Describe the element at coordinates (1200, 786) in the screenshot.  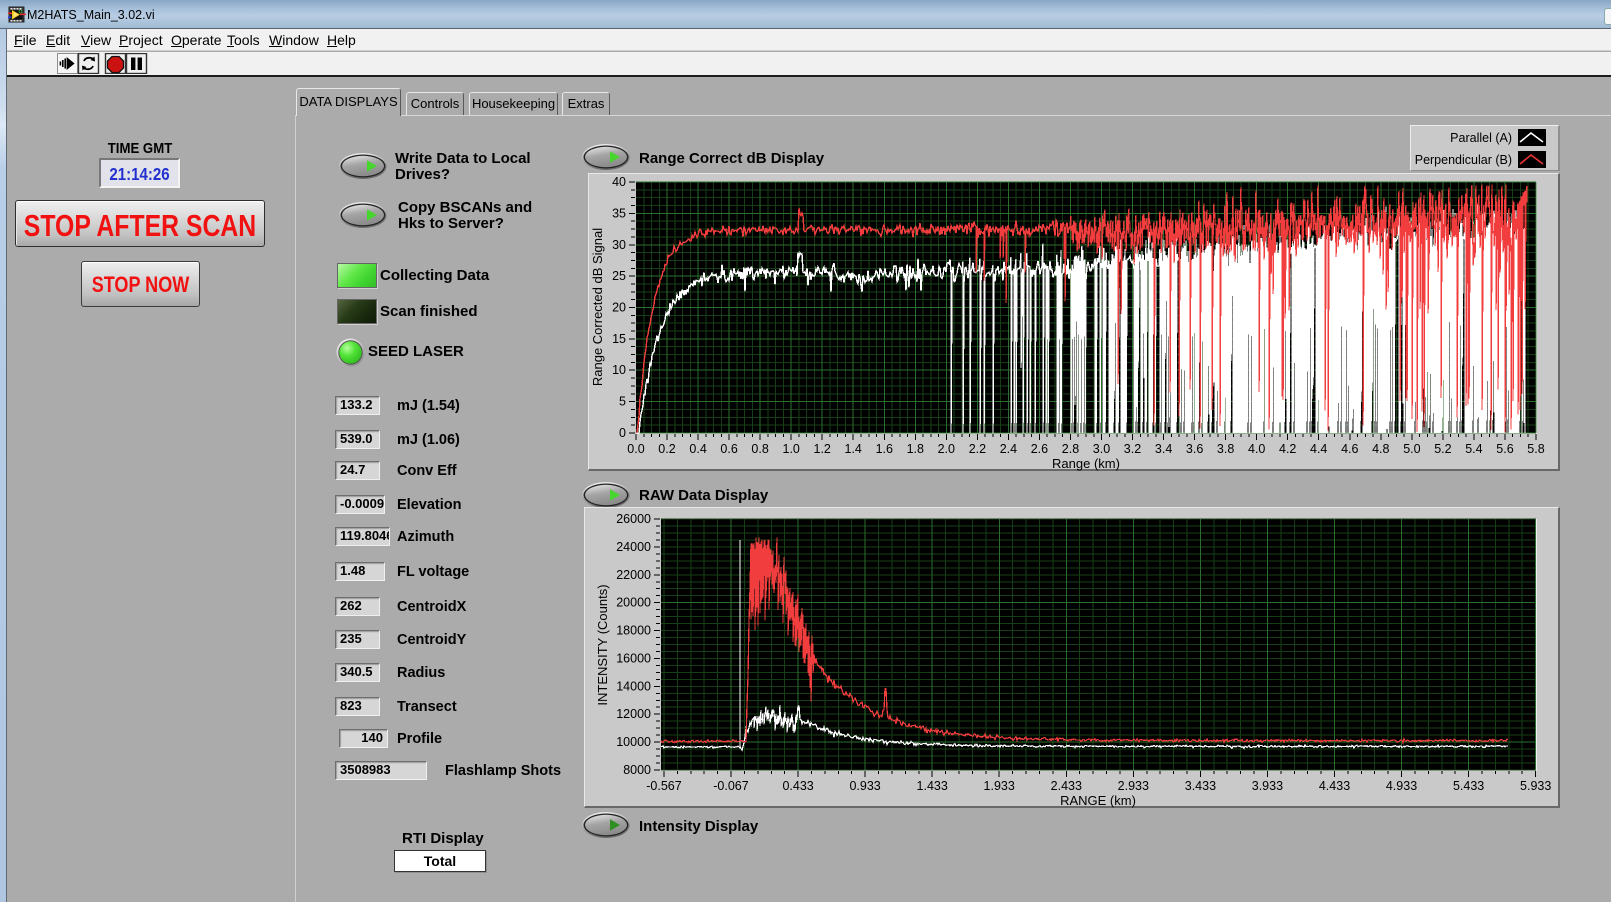
I see `svg-text: 3.433` at that location.